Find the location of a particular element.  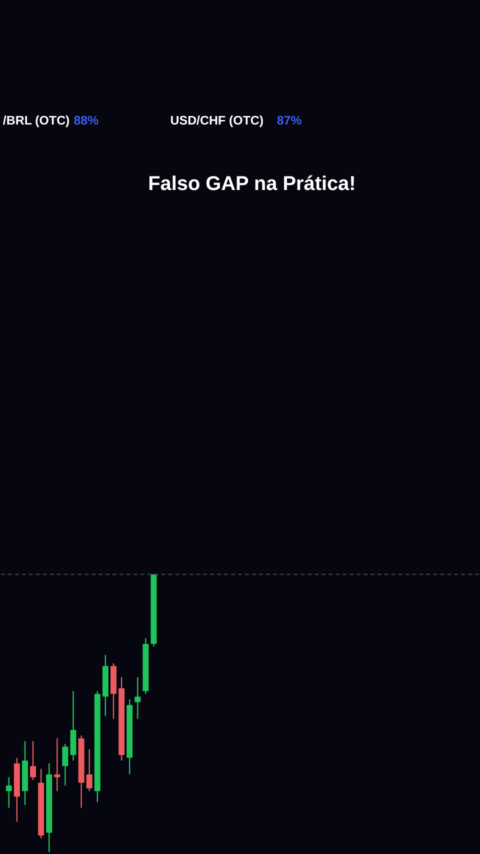

text: 88% is located at coordinates (86, 120).